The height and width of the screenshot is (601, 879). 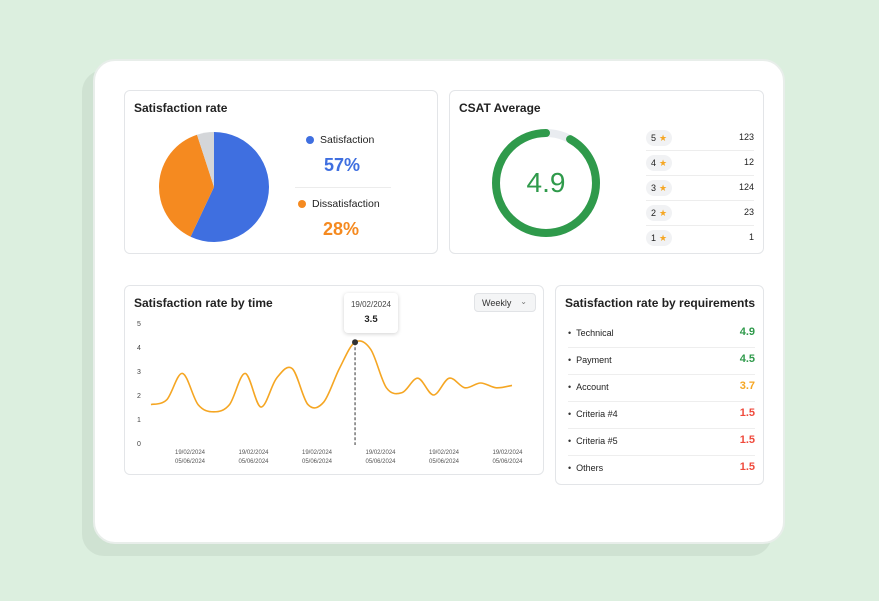 I want to click on legend-dot-satisfaction, so click(x=310, y=140).